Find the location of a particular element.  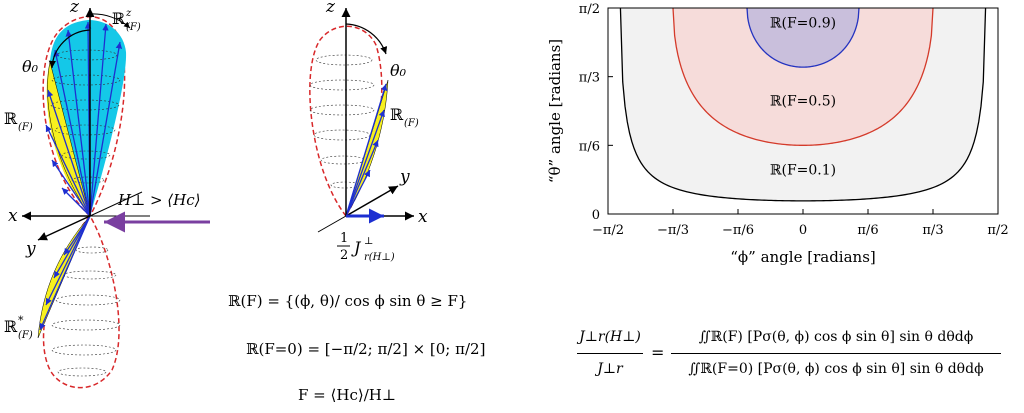

y-tick-label: π/3 is located at coordinates (589, 78).